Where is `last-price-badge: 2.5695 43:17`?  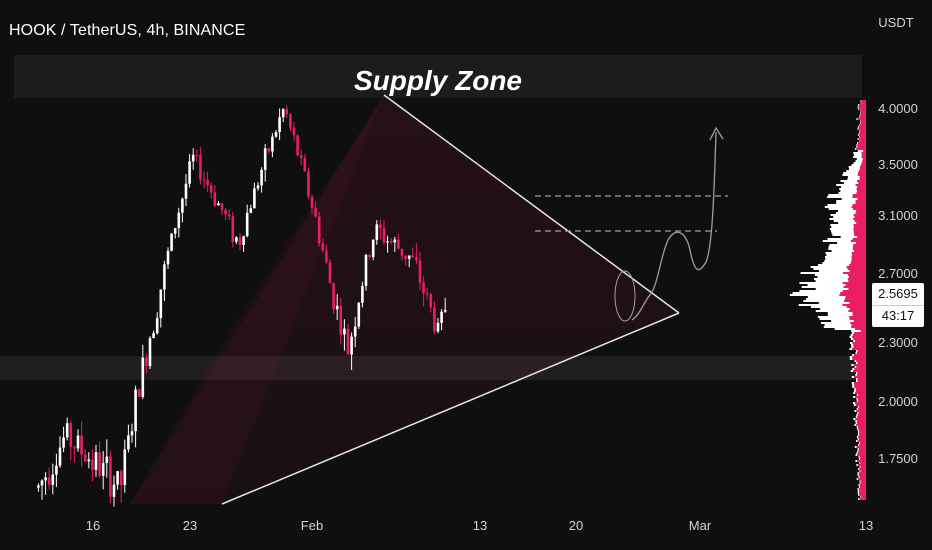
last-price-badge: 2.5695 43:17 is located at coordinates (898, 305).